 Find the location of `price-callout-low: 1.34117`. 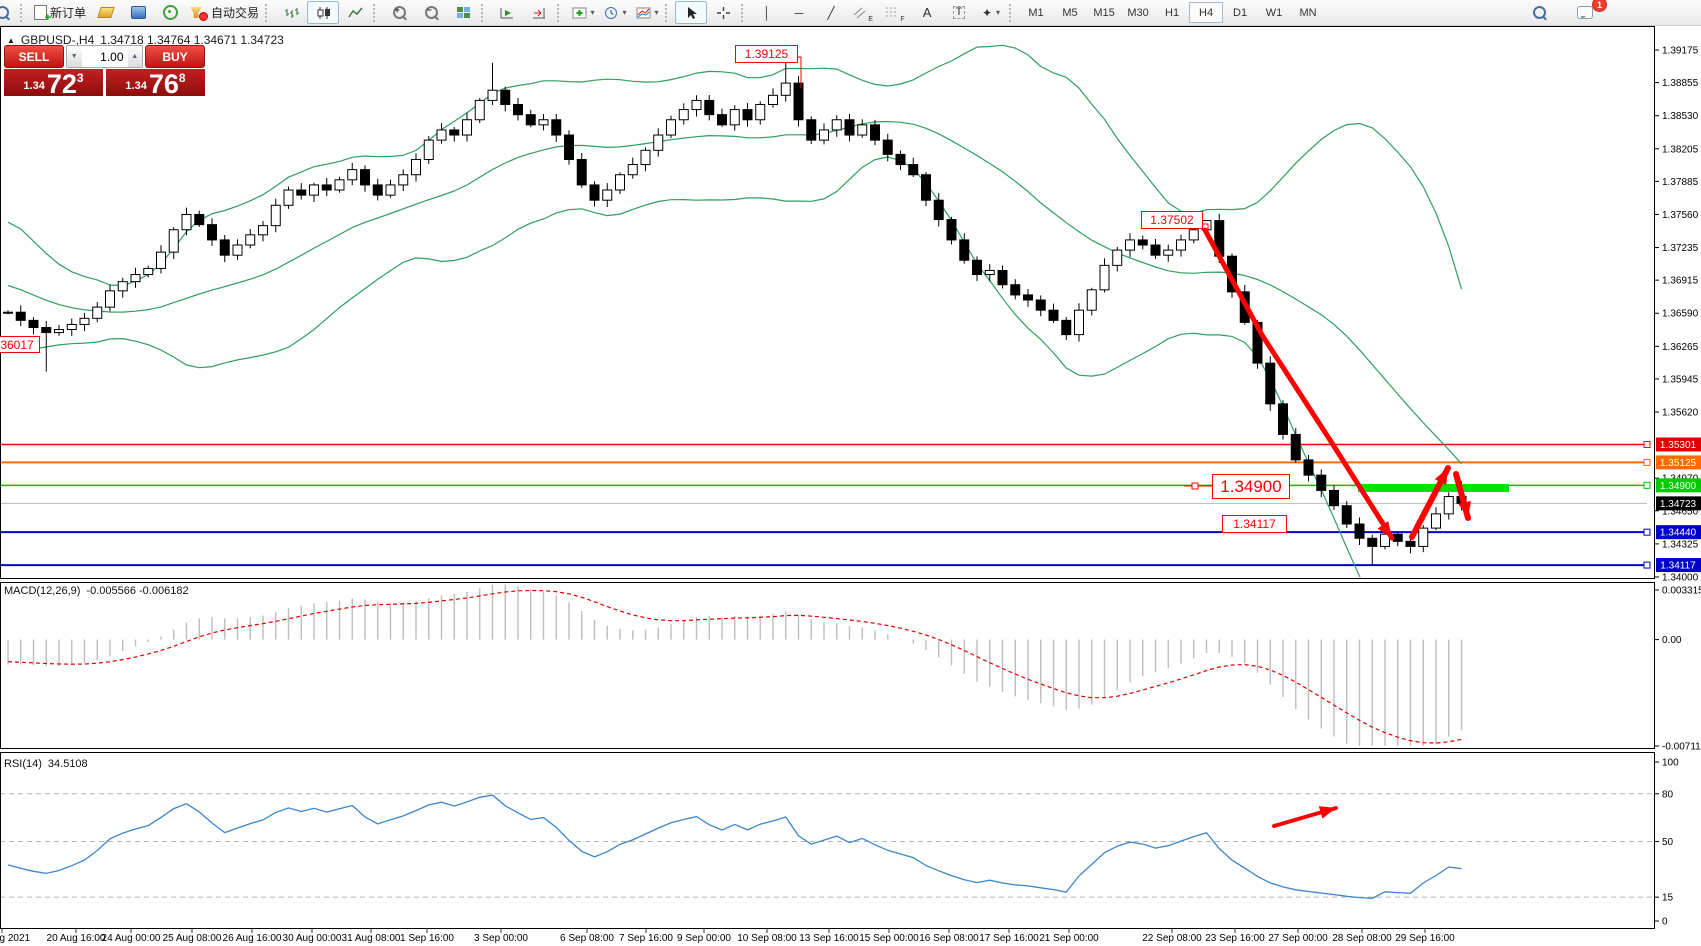

price-callout-low: 1.34117 is located at coordinates (1254, 524).